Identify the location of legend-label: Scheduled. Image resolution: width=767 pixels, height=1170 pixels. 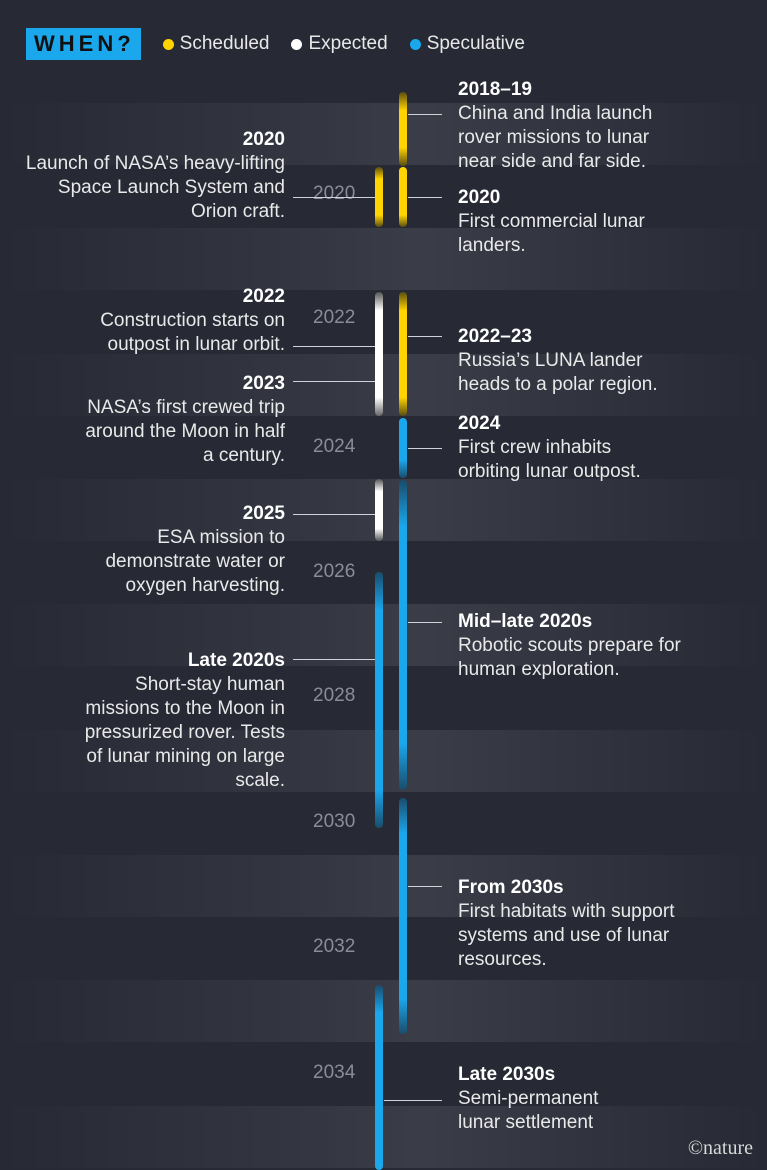
(224, 43).